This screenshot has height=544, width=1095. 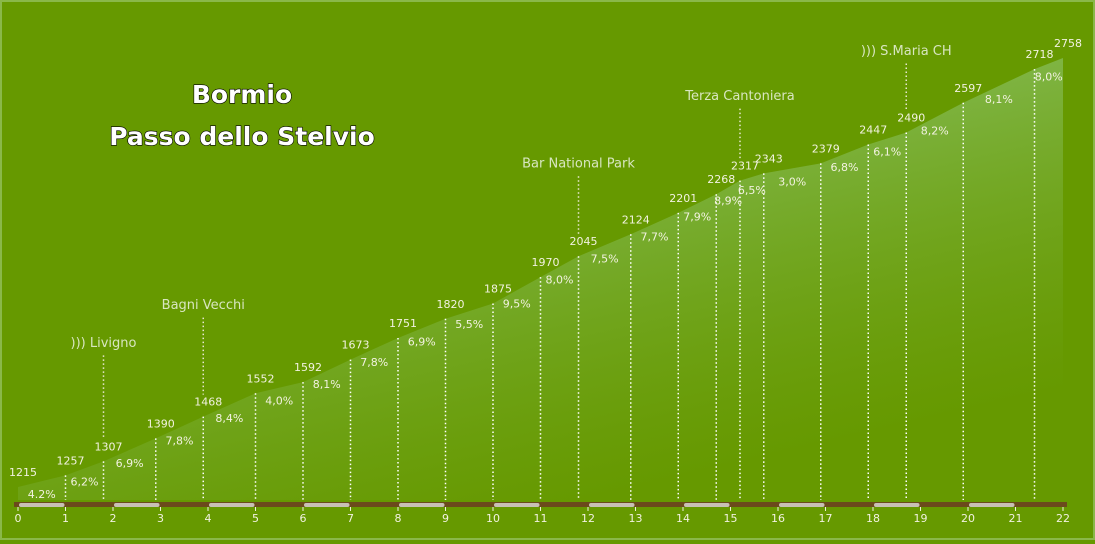 What do you see at coordinates (208, 518) in the screenshot?
I see `x-tick-label: 4` at bounding box center [208, 518].